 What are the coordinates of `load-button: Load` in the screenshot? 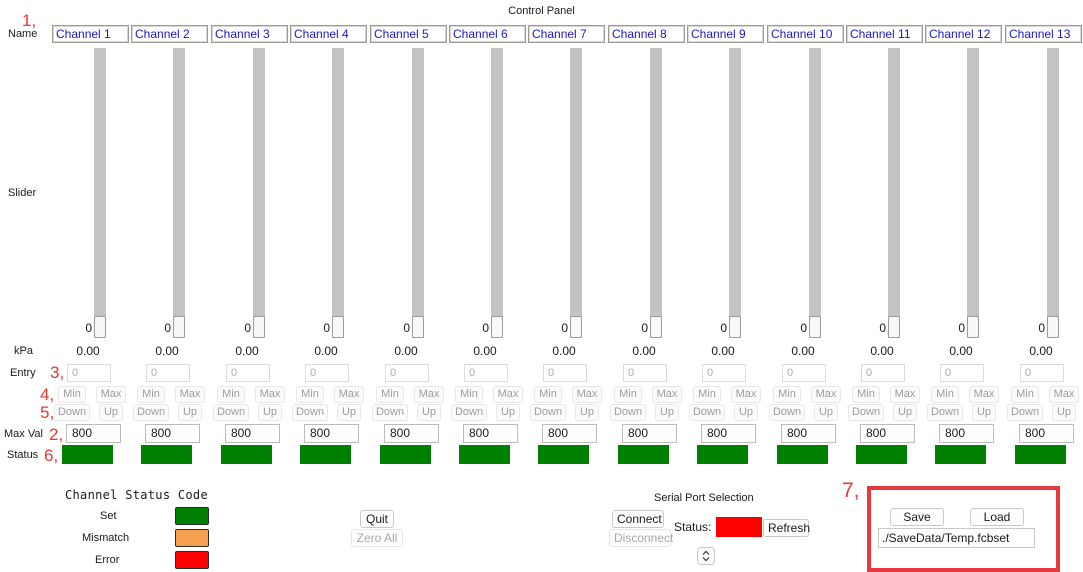 It's located at (997, 517).